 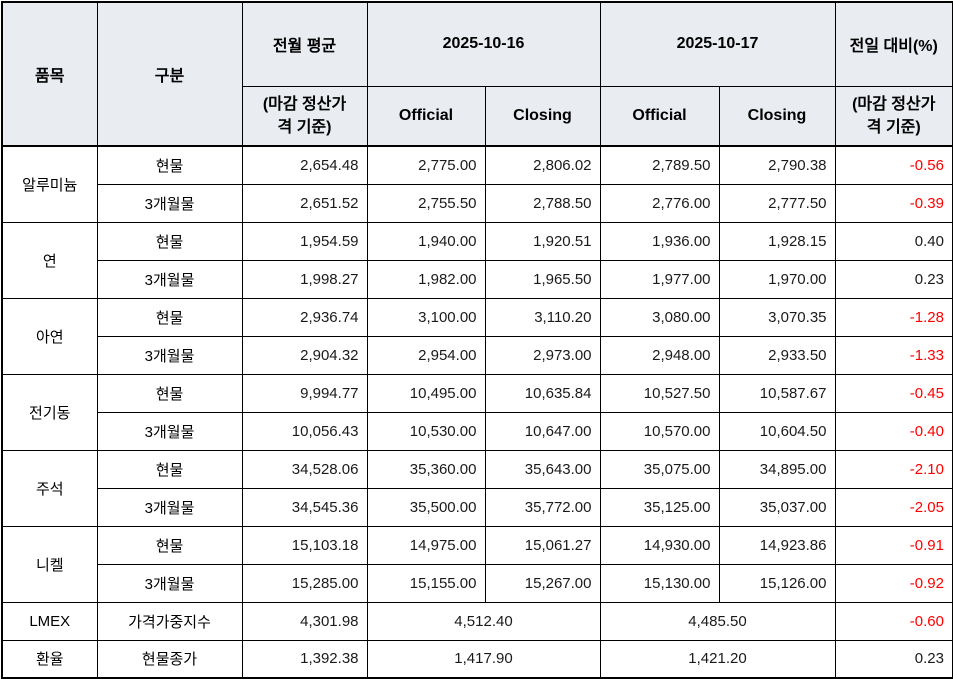 What do you see at coordinates (542, 431) in the screenshot?
I see `cell-d1-closing: 10,647.00` at bounding box center [542, 431].